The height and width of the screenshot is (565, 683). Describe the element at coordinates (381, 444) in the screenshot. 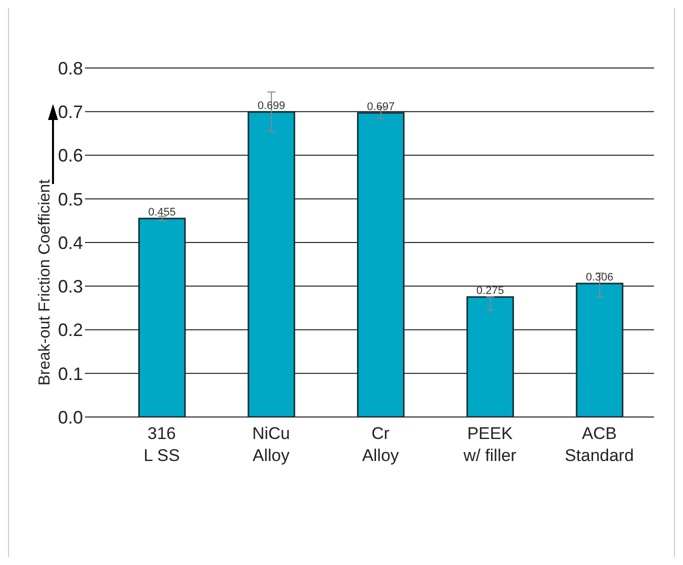

I see `x-tick-label: Cr Alloy` at that location.